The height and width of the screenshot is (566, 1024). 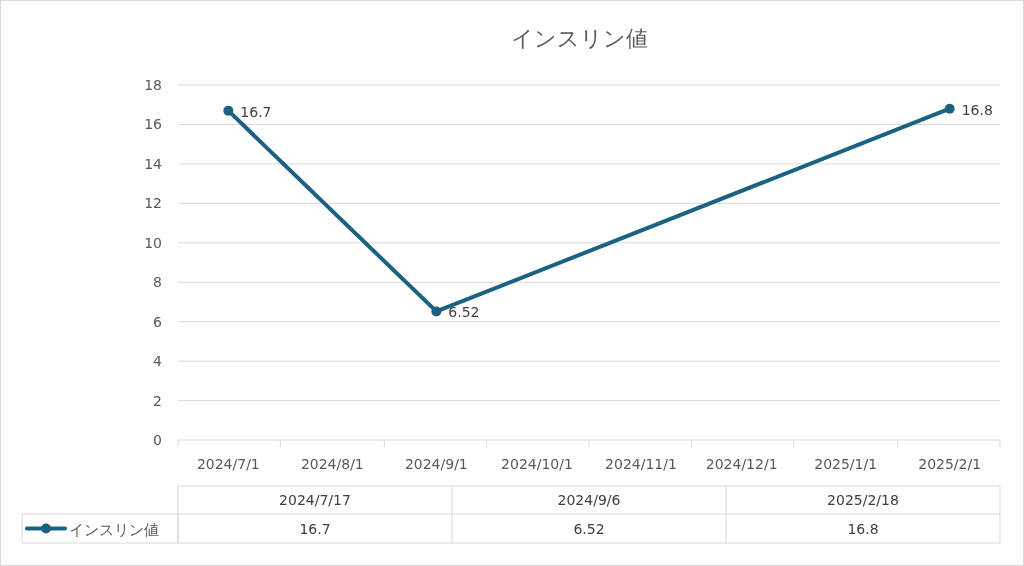 I want to click on y-tick-label: 10, so click(x=153, y=242).